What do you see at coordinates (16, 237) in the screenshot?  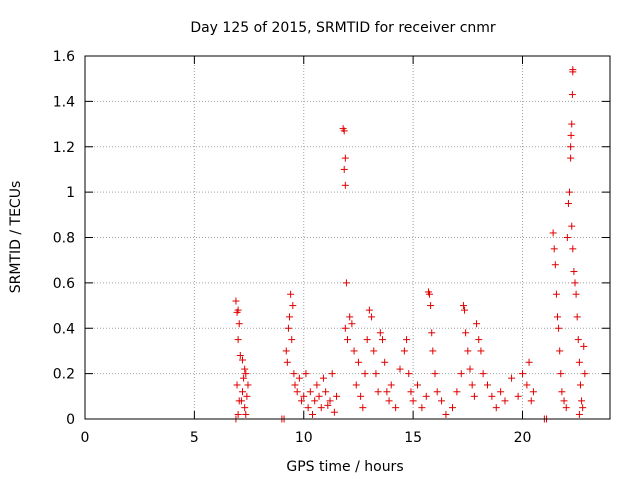 I see `y-axis-label: SRMTID / TECUs` at bounding box center [16, 237].